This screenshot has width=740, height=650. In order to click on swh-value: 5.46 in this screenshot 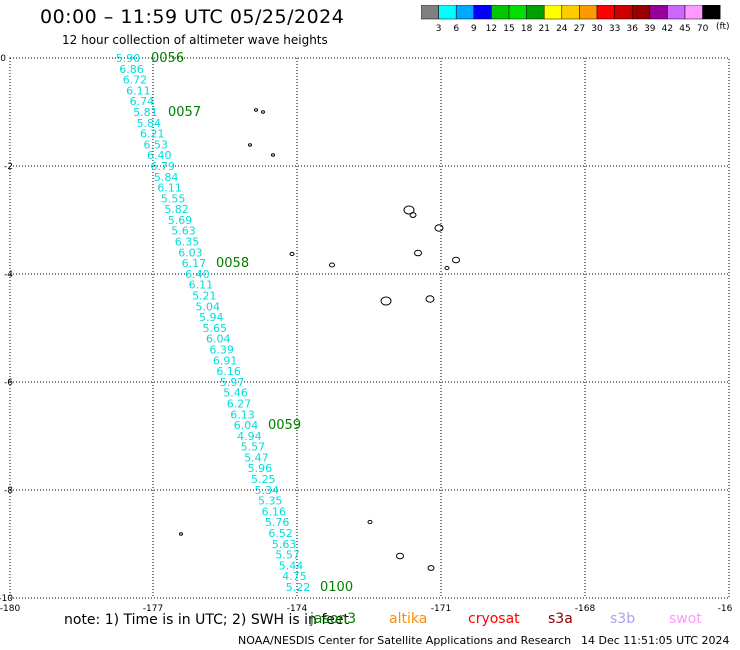, I will do `click(235, 393)`.